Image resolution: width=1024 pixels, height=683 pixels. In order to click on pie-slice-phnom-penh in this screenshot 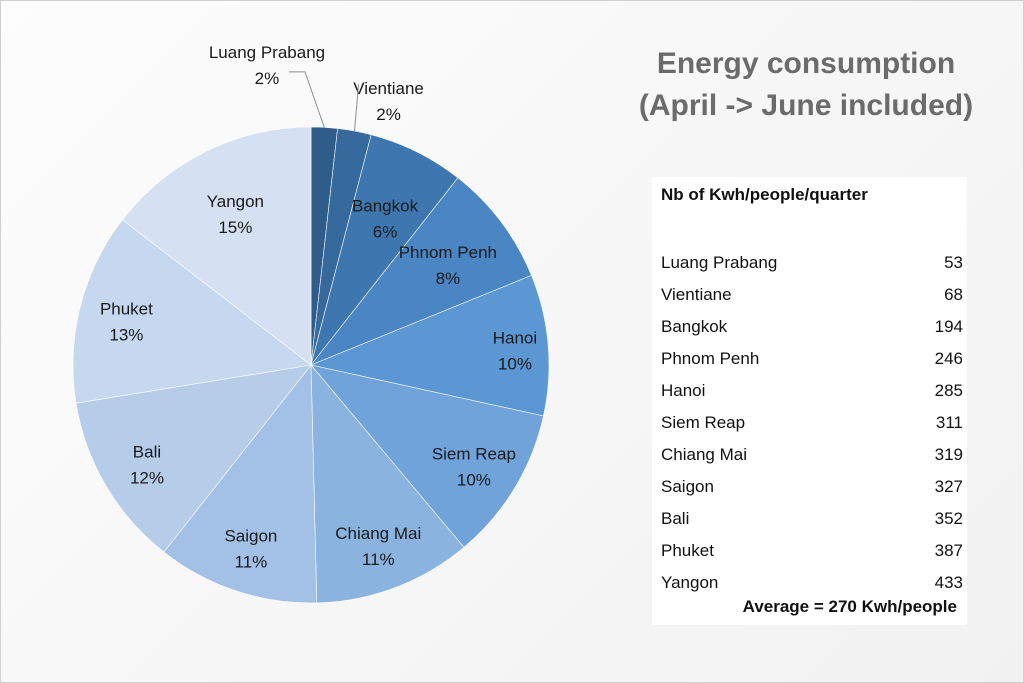, I will do `click(421, 271)`.